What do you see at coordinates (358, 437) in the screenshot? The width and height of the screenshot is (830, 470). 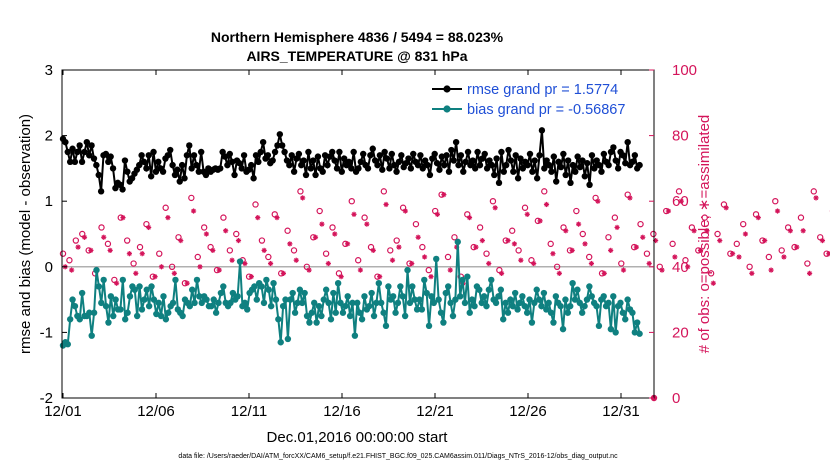 I see `x-axis-label: Dec.01,2016 00:00:00 start` at bounding box center [358, 437].